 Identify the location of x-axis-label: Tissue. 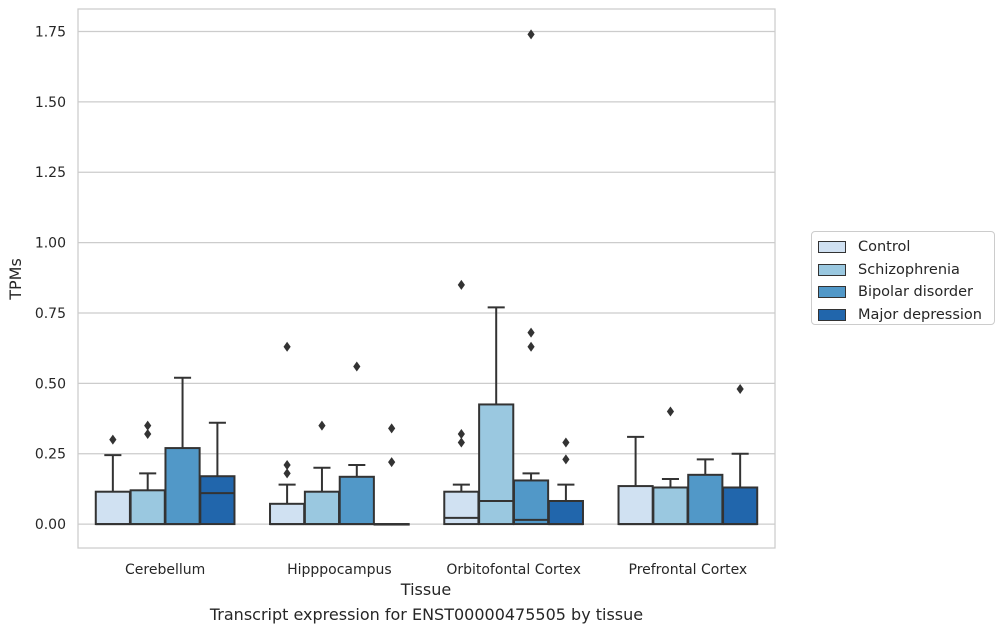
(425, 589).